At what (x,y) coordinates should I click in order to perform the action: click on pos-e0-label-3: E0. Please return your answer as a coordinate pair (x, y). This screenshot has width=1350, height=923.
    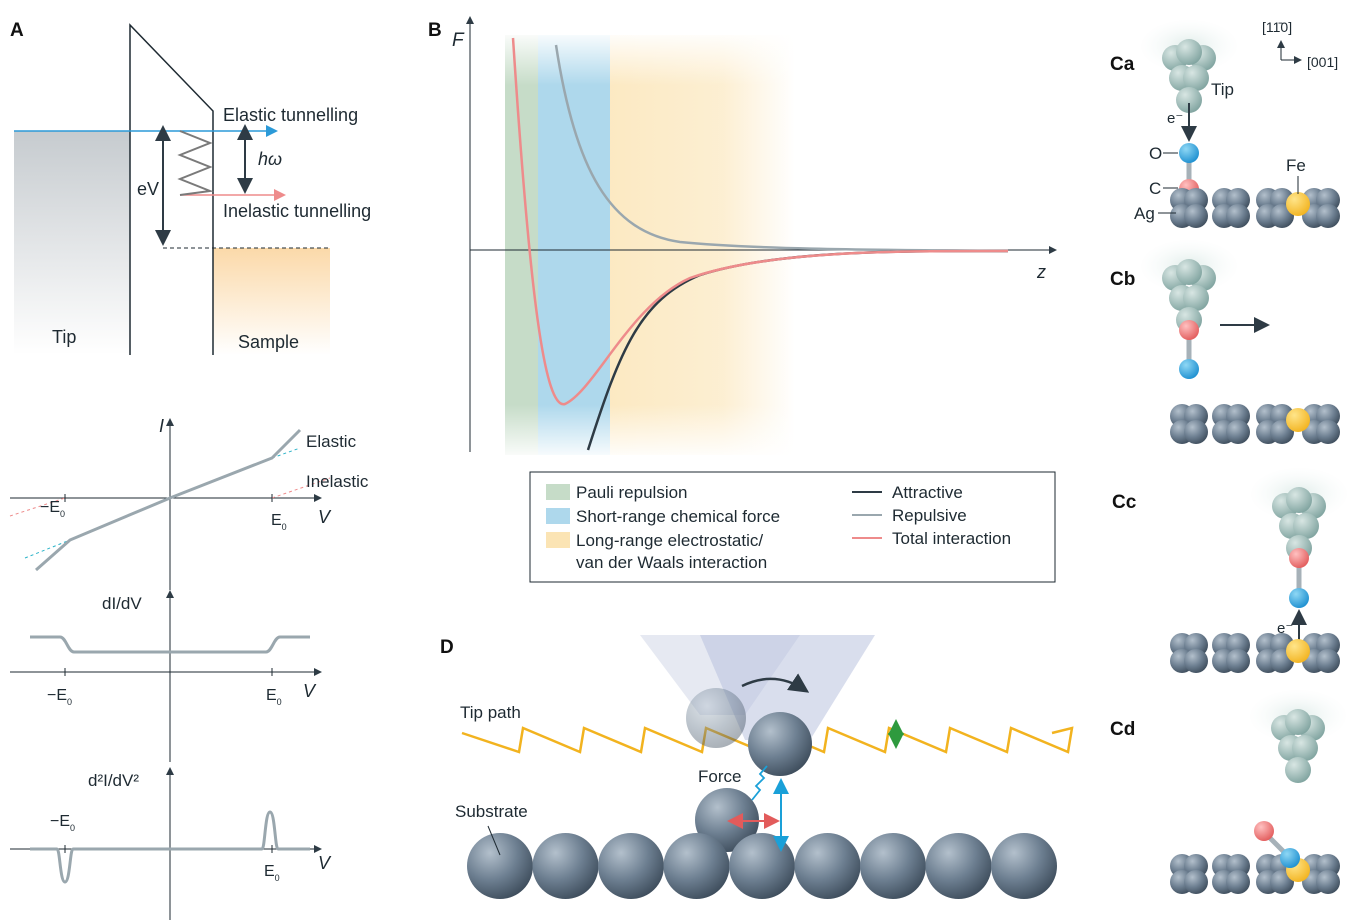
    Looking at the image, I should click on (272, 873).